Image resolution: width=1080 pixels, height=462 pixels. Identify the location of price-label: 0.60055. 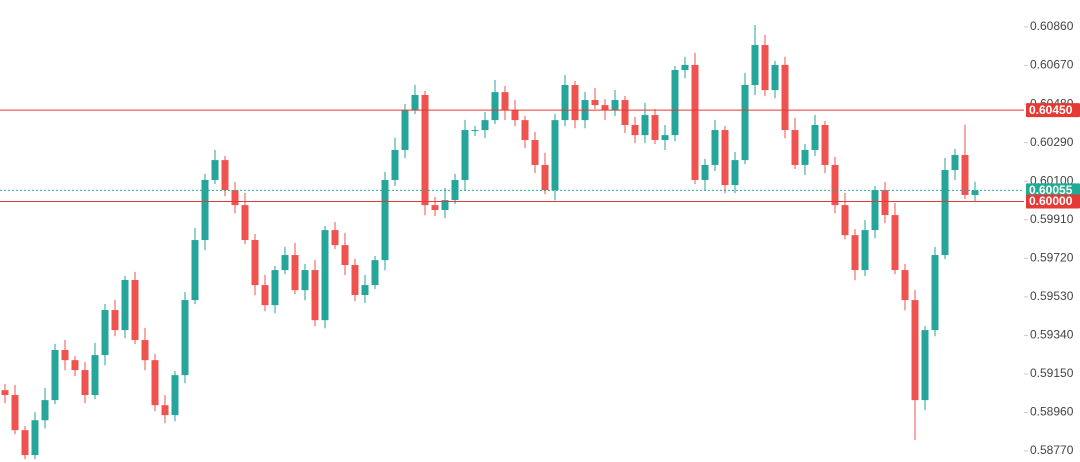
(1051, 190).